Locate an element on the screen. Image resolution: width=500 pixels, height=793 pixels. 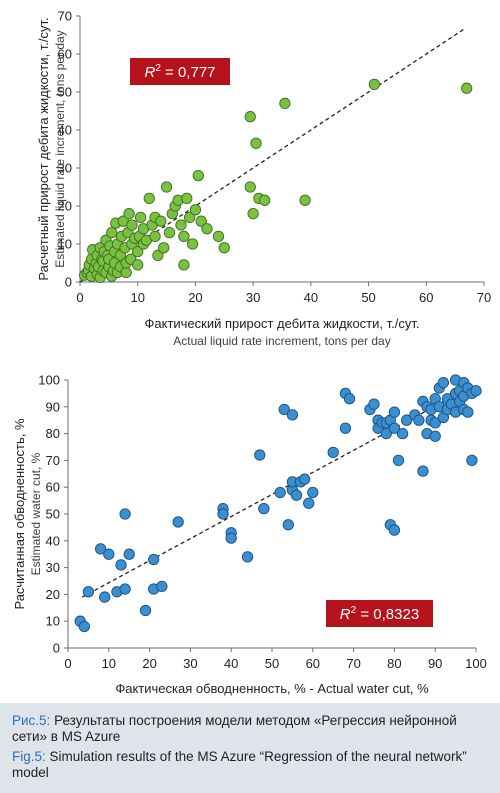
x-tick-label: 10 is located at coordinates (109, 663).